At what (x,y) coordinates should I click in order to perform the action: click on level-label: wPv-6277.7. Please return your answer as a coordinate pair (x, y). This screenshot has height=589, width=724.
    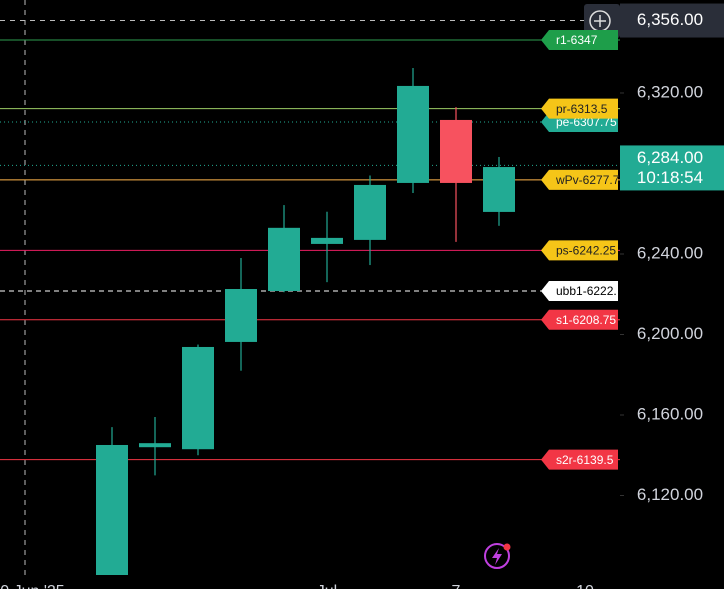
    Looking at the image, I should click on (587, 180).